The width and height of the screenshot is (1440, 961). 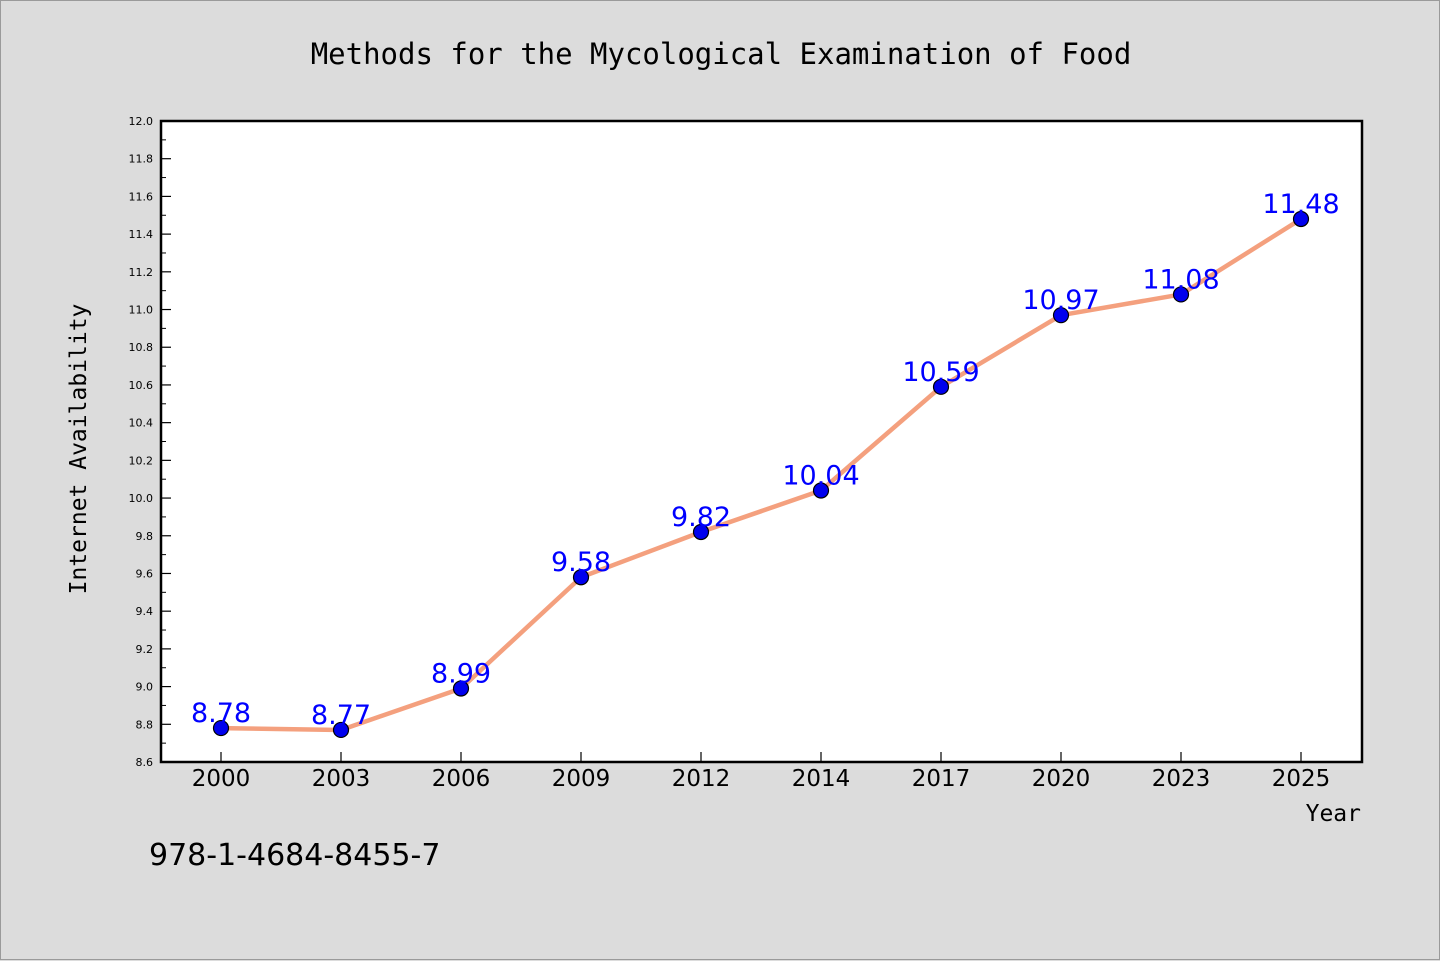 I want to click on data-label: 8.77, so click(x=341, y=715).